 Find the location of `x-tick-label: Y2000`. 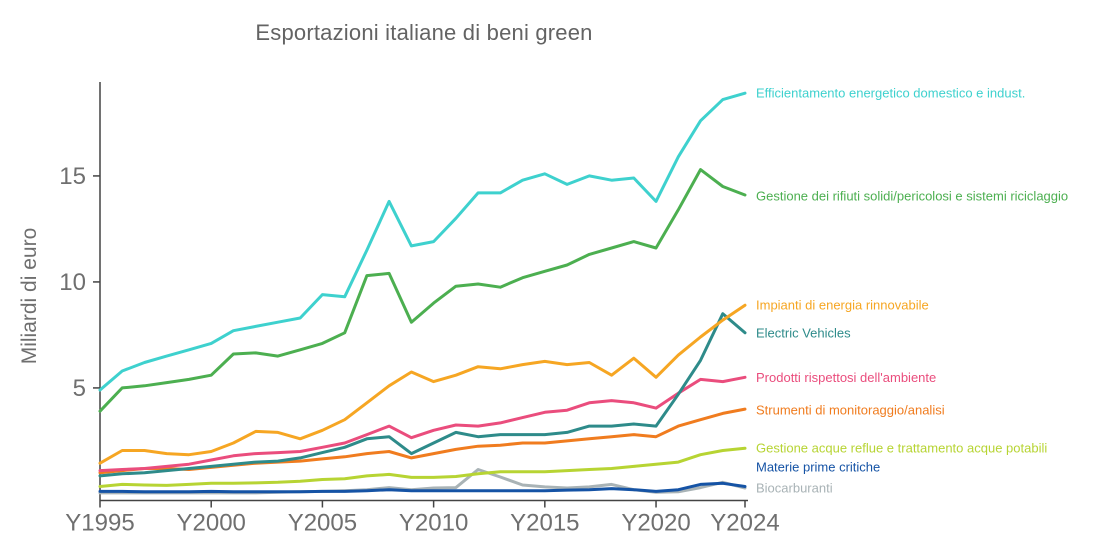

x-tick-label: Y2000 is located at coordinates (211, 523).